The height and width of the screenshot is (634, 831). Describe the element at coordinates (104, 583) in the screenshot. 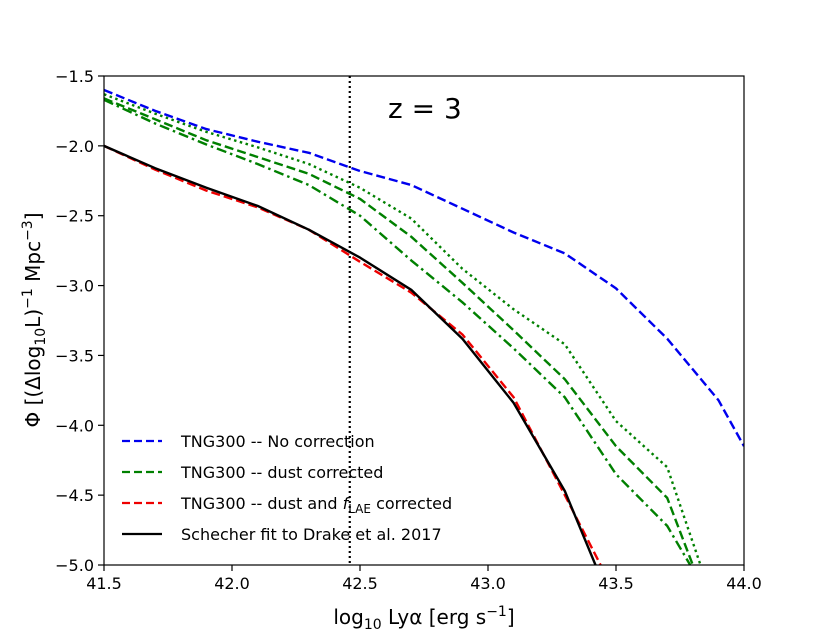

I see `x-tick-label: 41.5` at that location.